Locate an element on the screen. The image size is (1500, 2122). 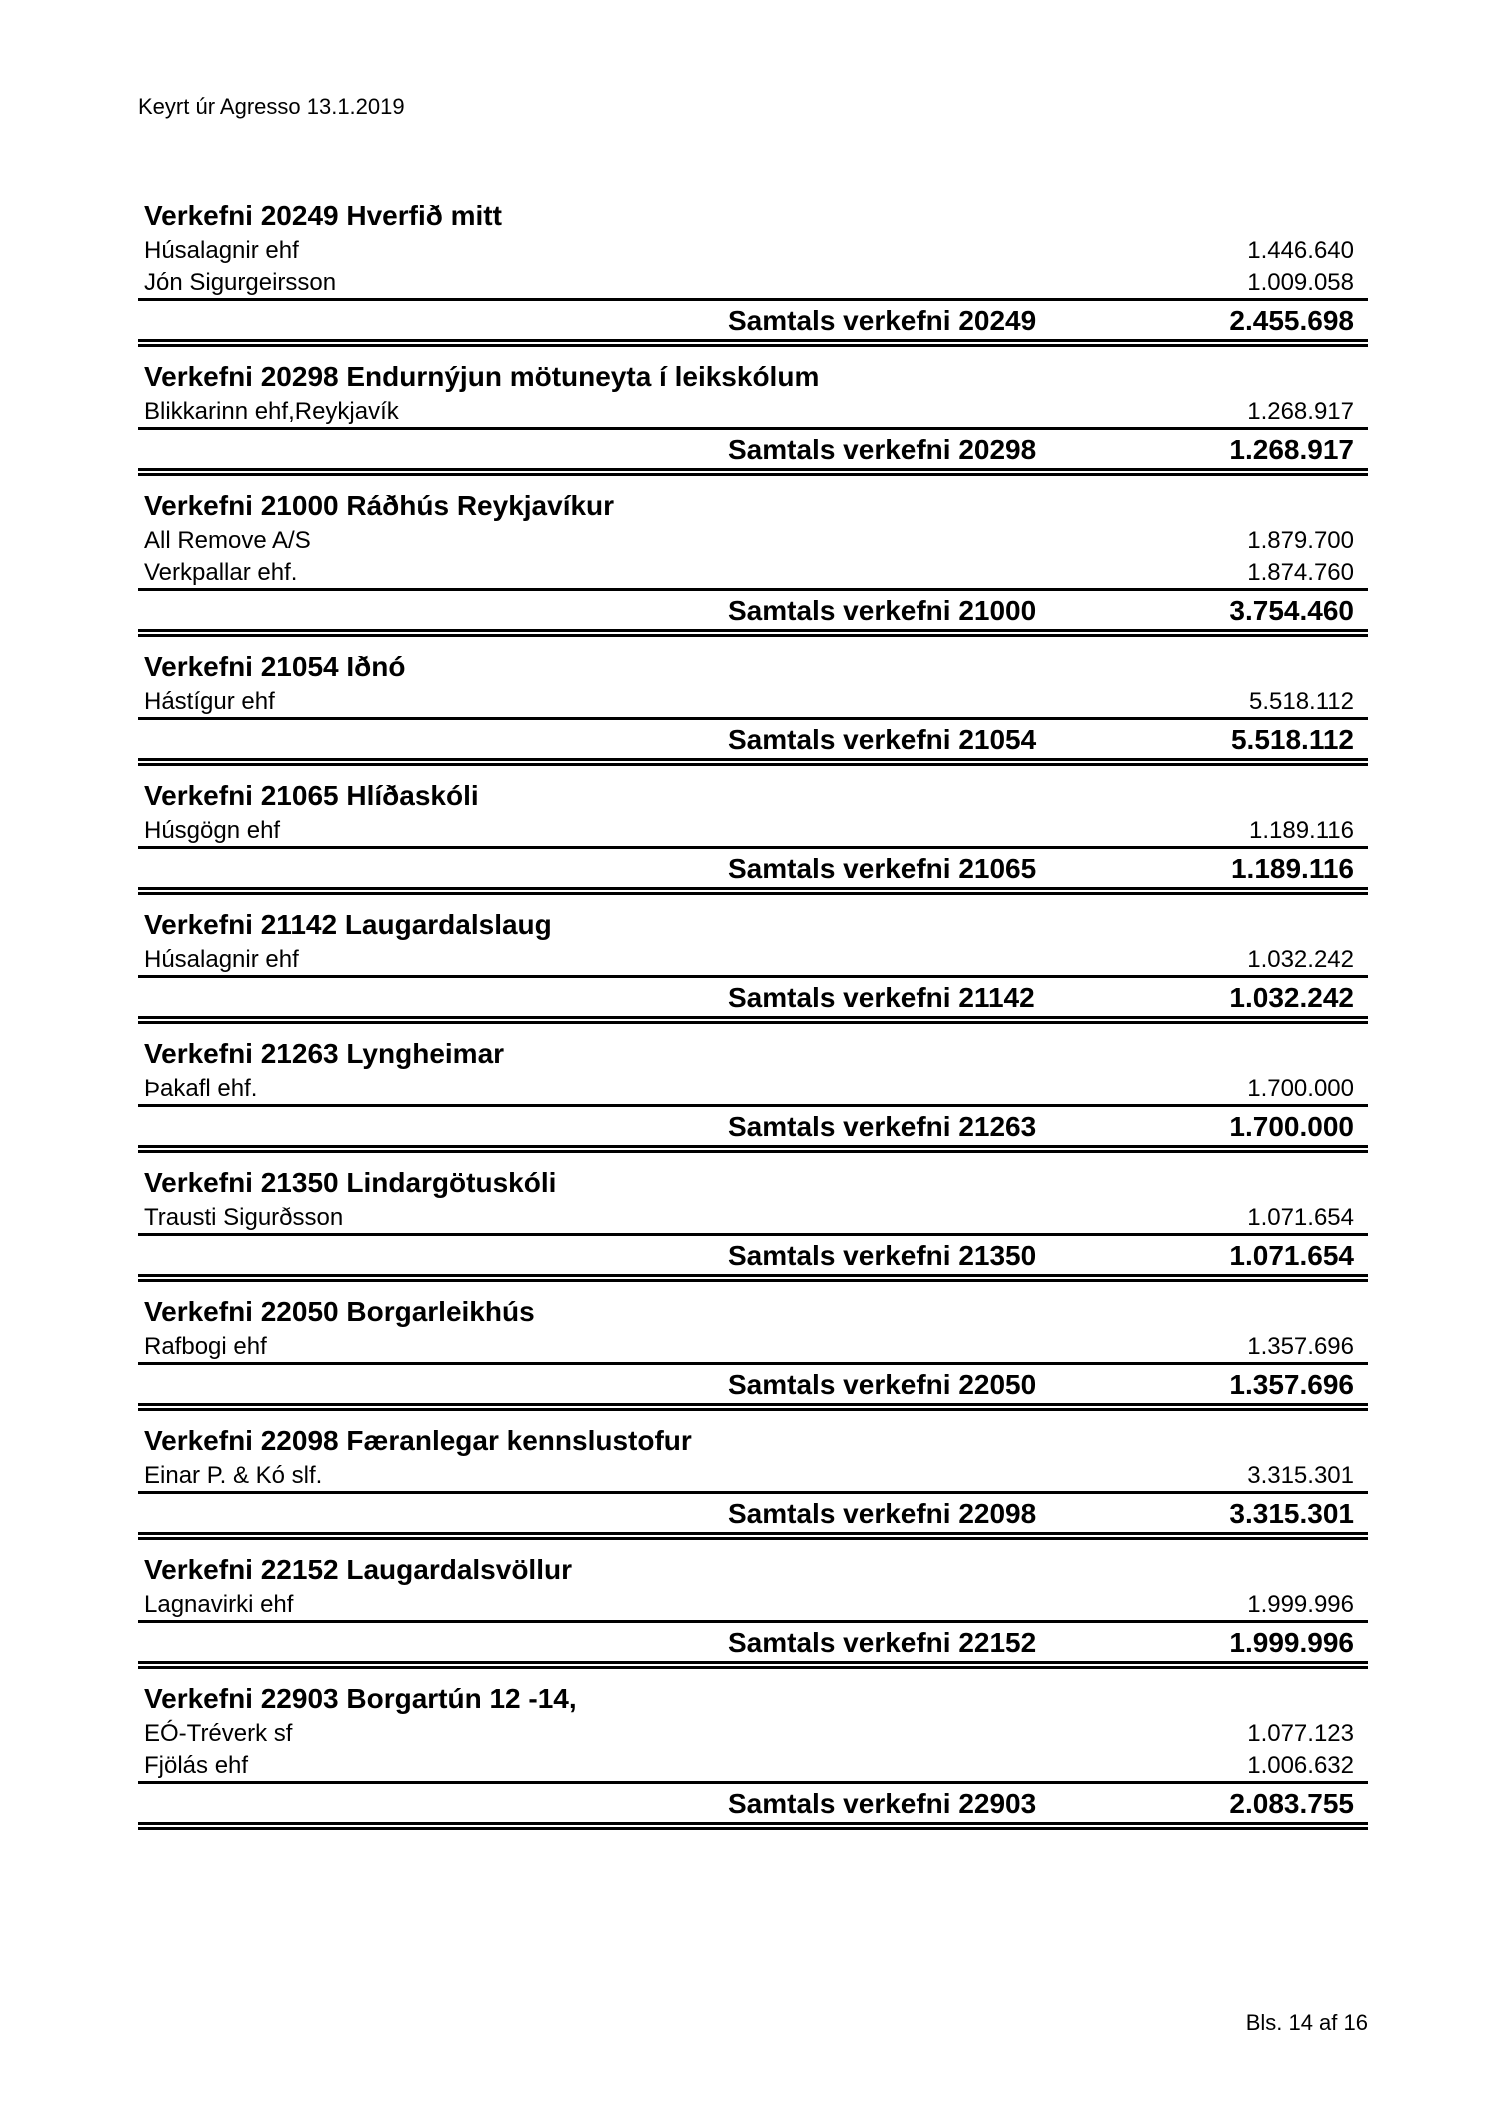
project-title: Verkefni 21350 Lindargötuskóli is located at coordinates (350, 1182).